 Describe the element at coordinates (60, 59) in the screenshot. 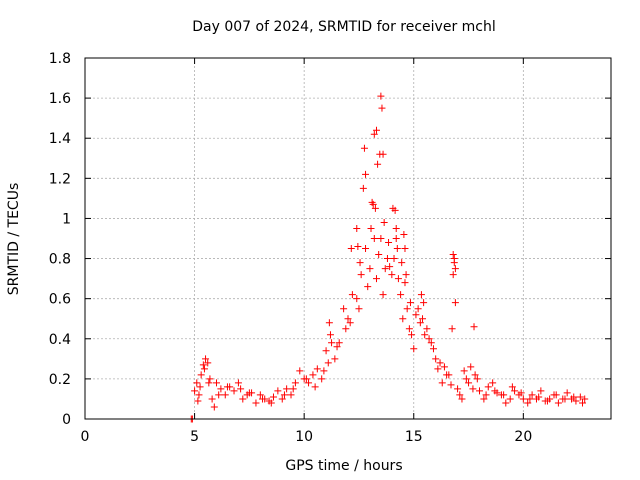

I see `y-tick-label: 1.8` at that location.